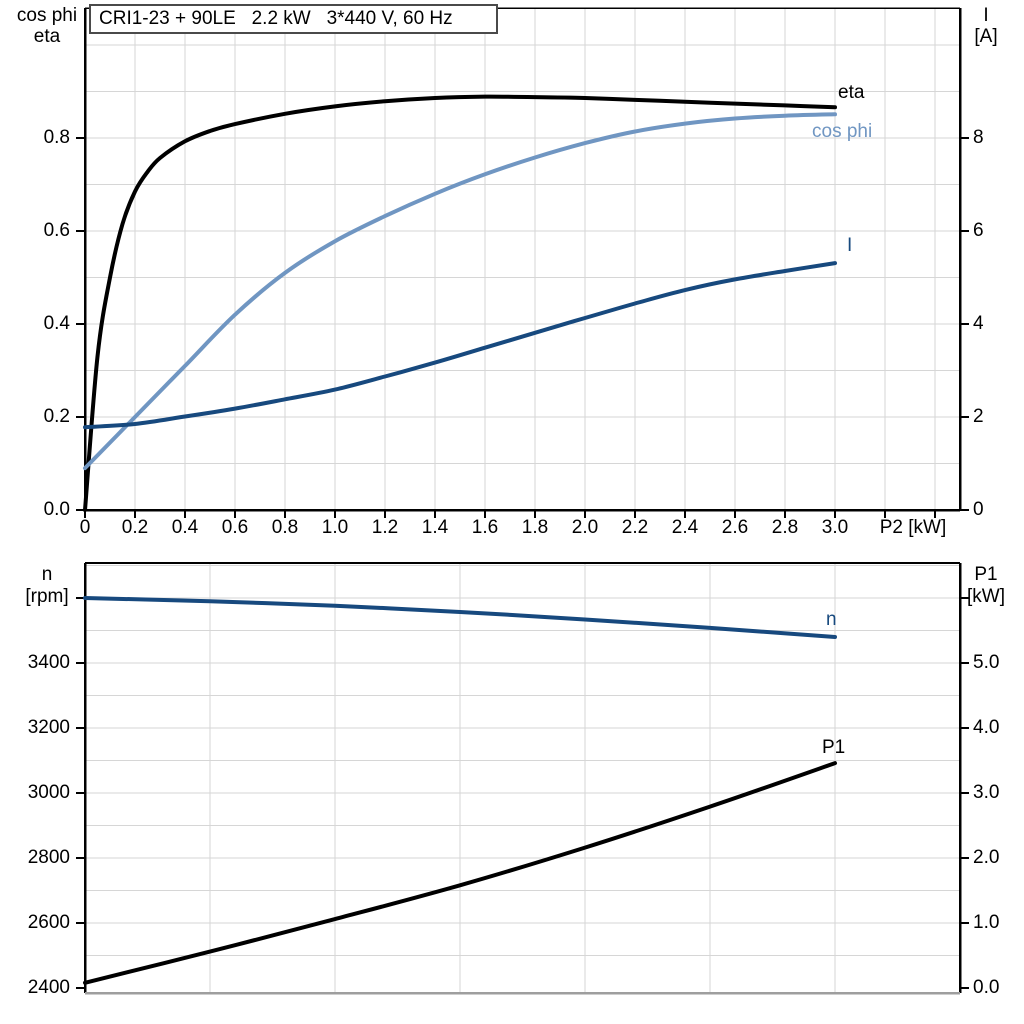 The height and width of the screenshot is (1024, 1024). Describe the element at coordinates (851, 92) in the screenshot. I see `eta-curve-label: eta` at that location.